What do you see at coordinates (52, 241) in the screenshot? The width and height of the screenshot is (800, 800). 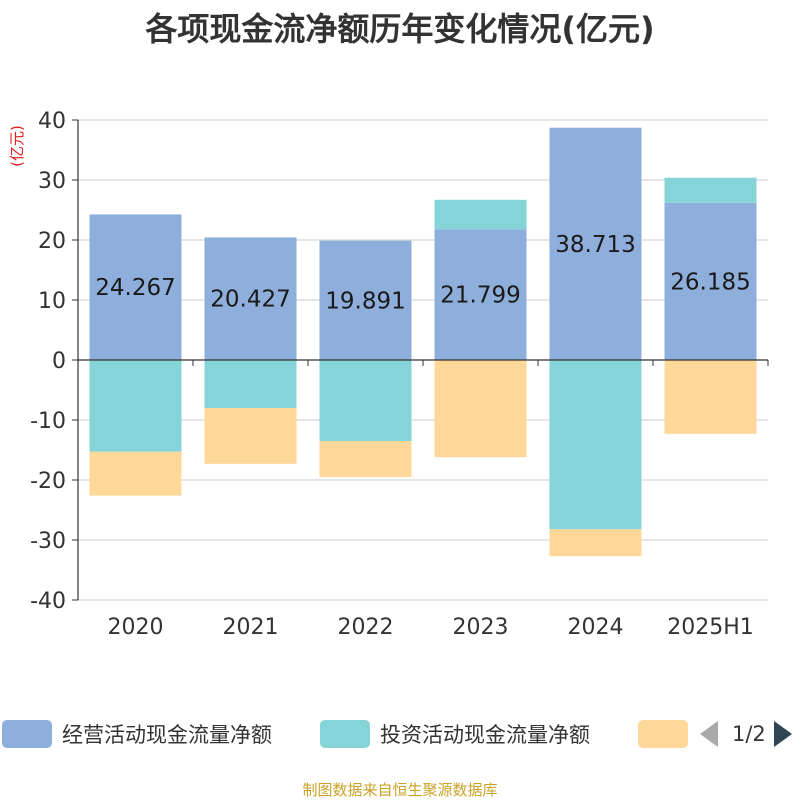 I see `y-tick-label: 20` at bounding box center [52, 241].